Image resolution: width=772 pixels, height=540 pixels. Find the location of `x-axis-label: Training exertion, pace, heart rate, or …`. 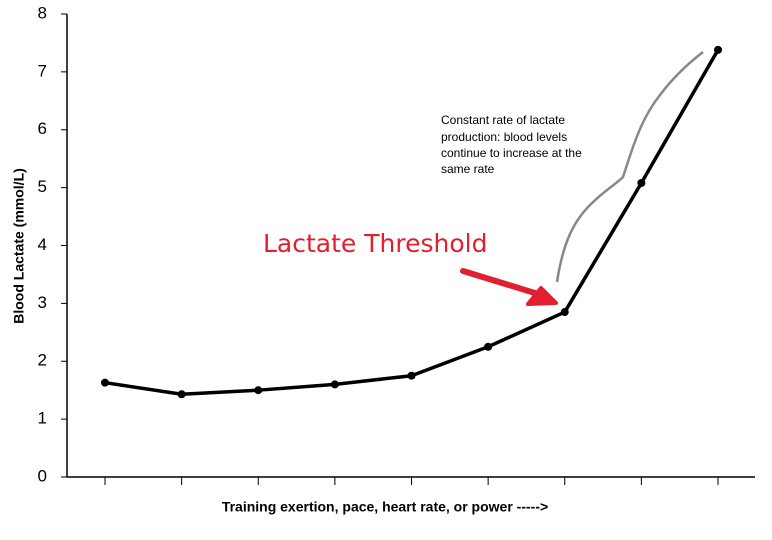

x-axis-label: Training exertion, pace, heart rate, or … is located at coordinates (385, 507).